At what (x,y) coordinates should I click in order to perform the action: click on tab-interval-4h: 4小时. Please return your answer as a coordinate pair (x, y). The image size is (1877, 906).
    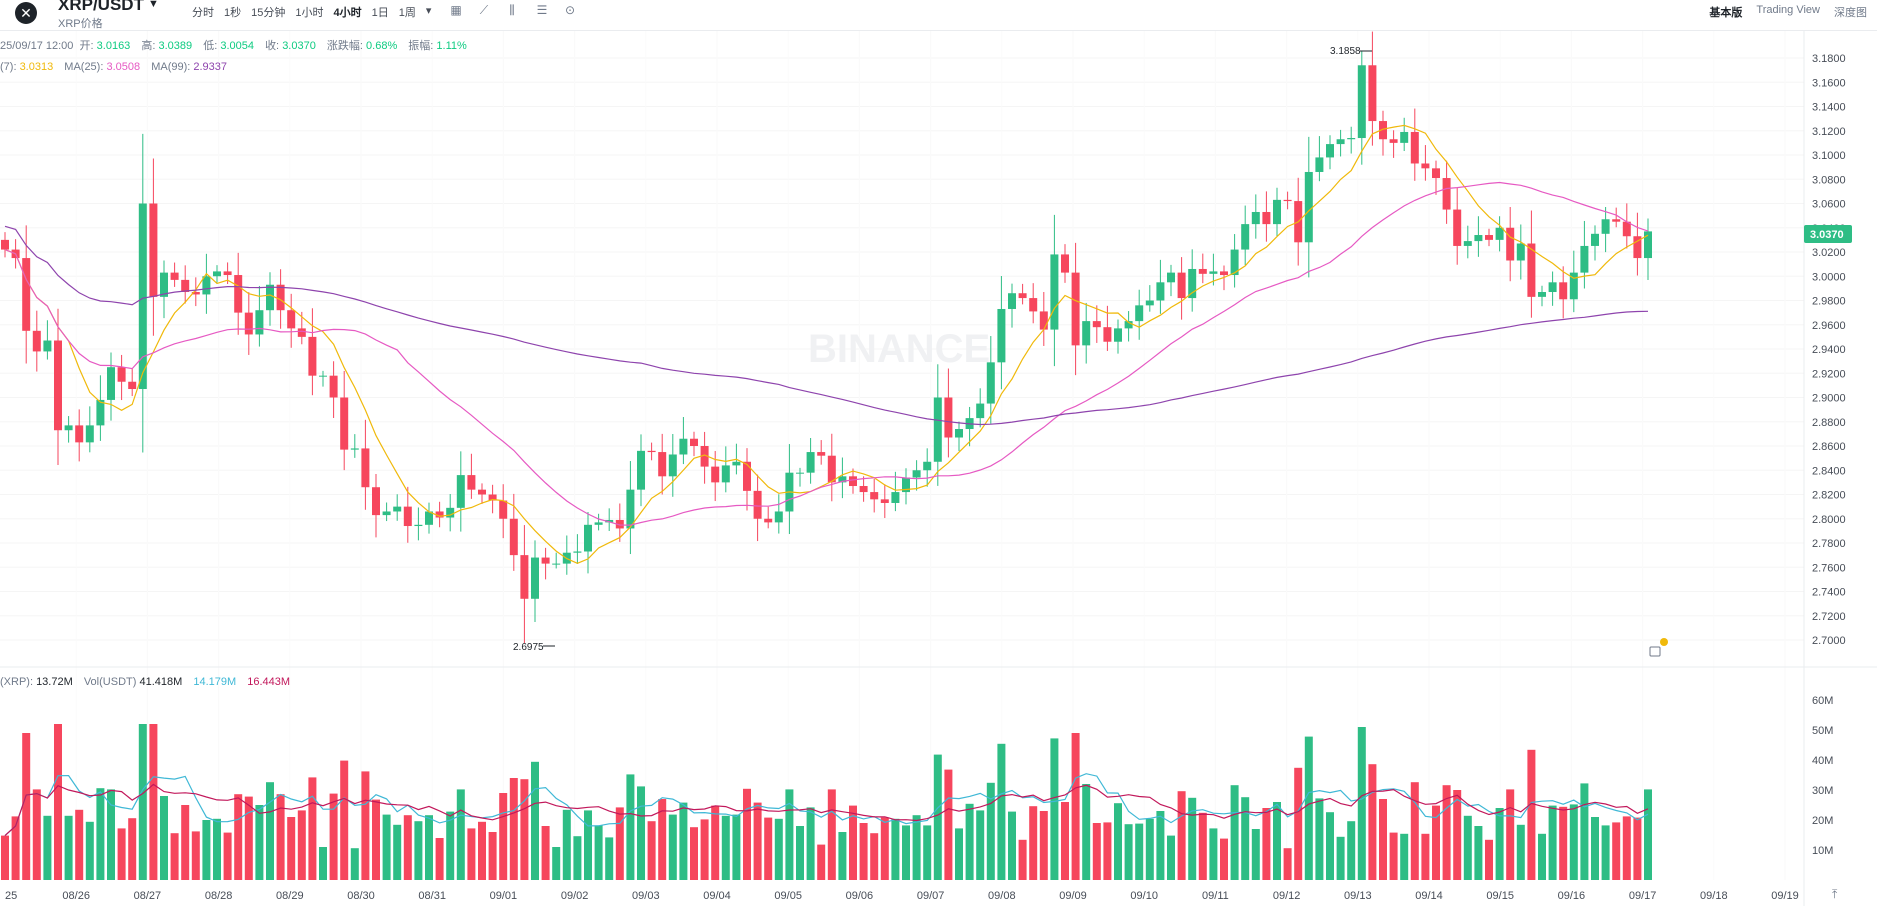
    Looking at the image, I should click on (347, 13).